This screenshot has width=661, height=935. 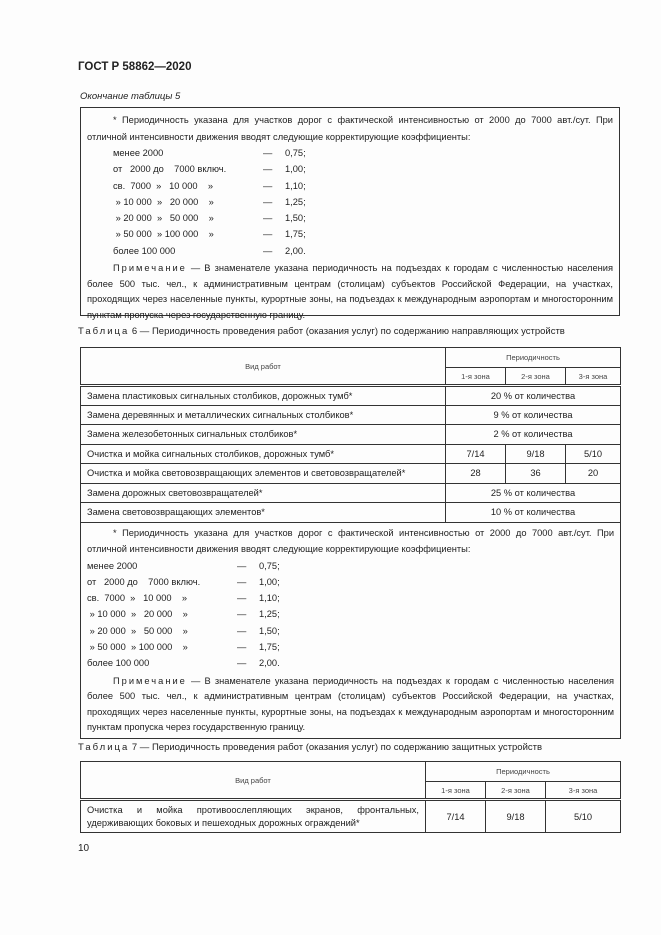 I want to click on coefficient-range: св. 7000 » 10 000 », so click(x=137, y=598).